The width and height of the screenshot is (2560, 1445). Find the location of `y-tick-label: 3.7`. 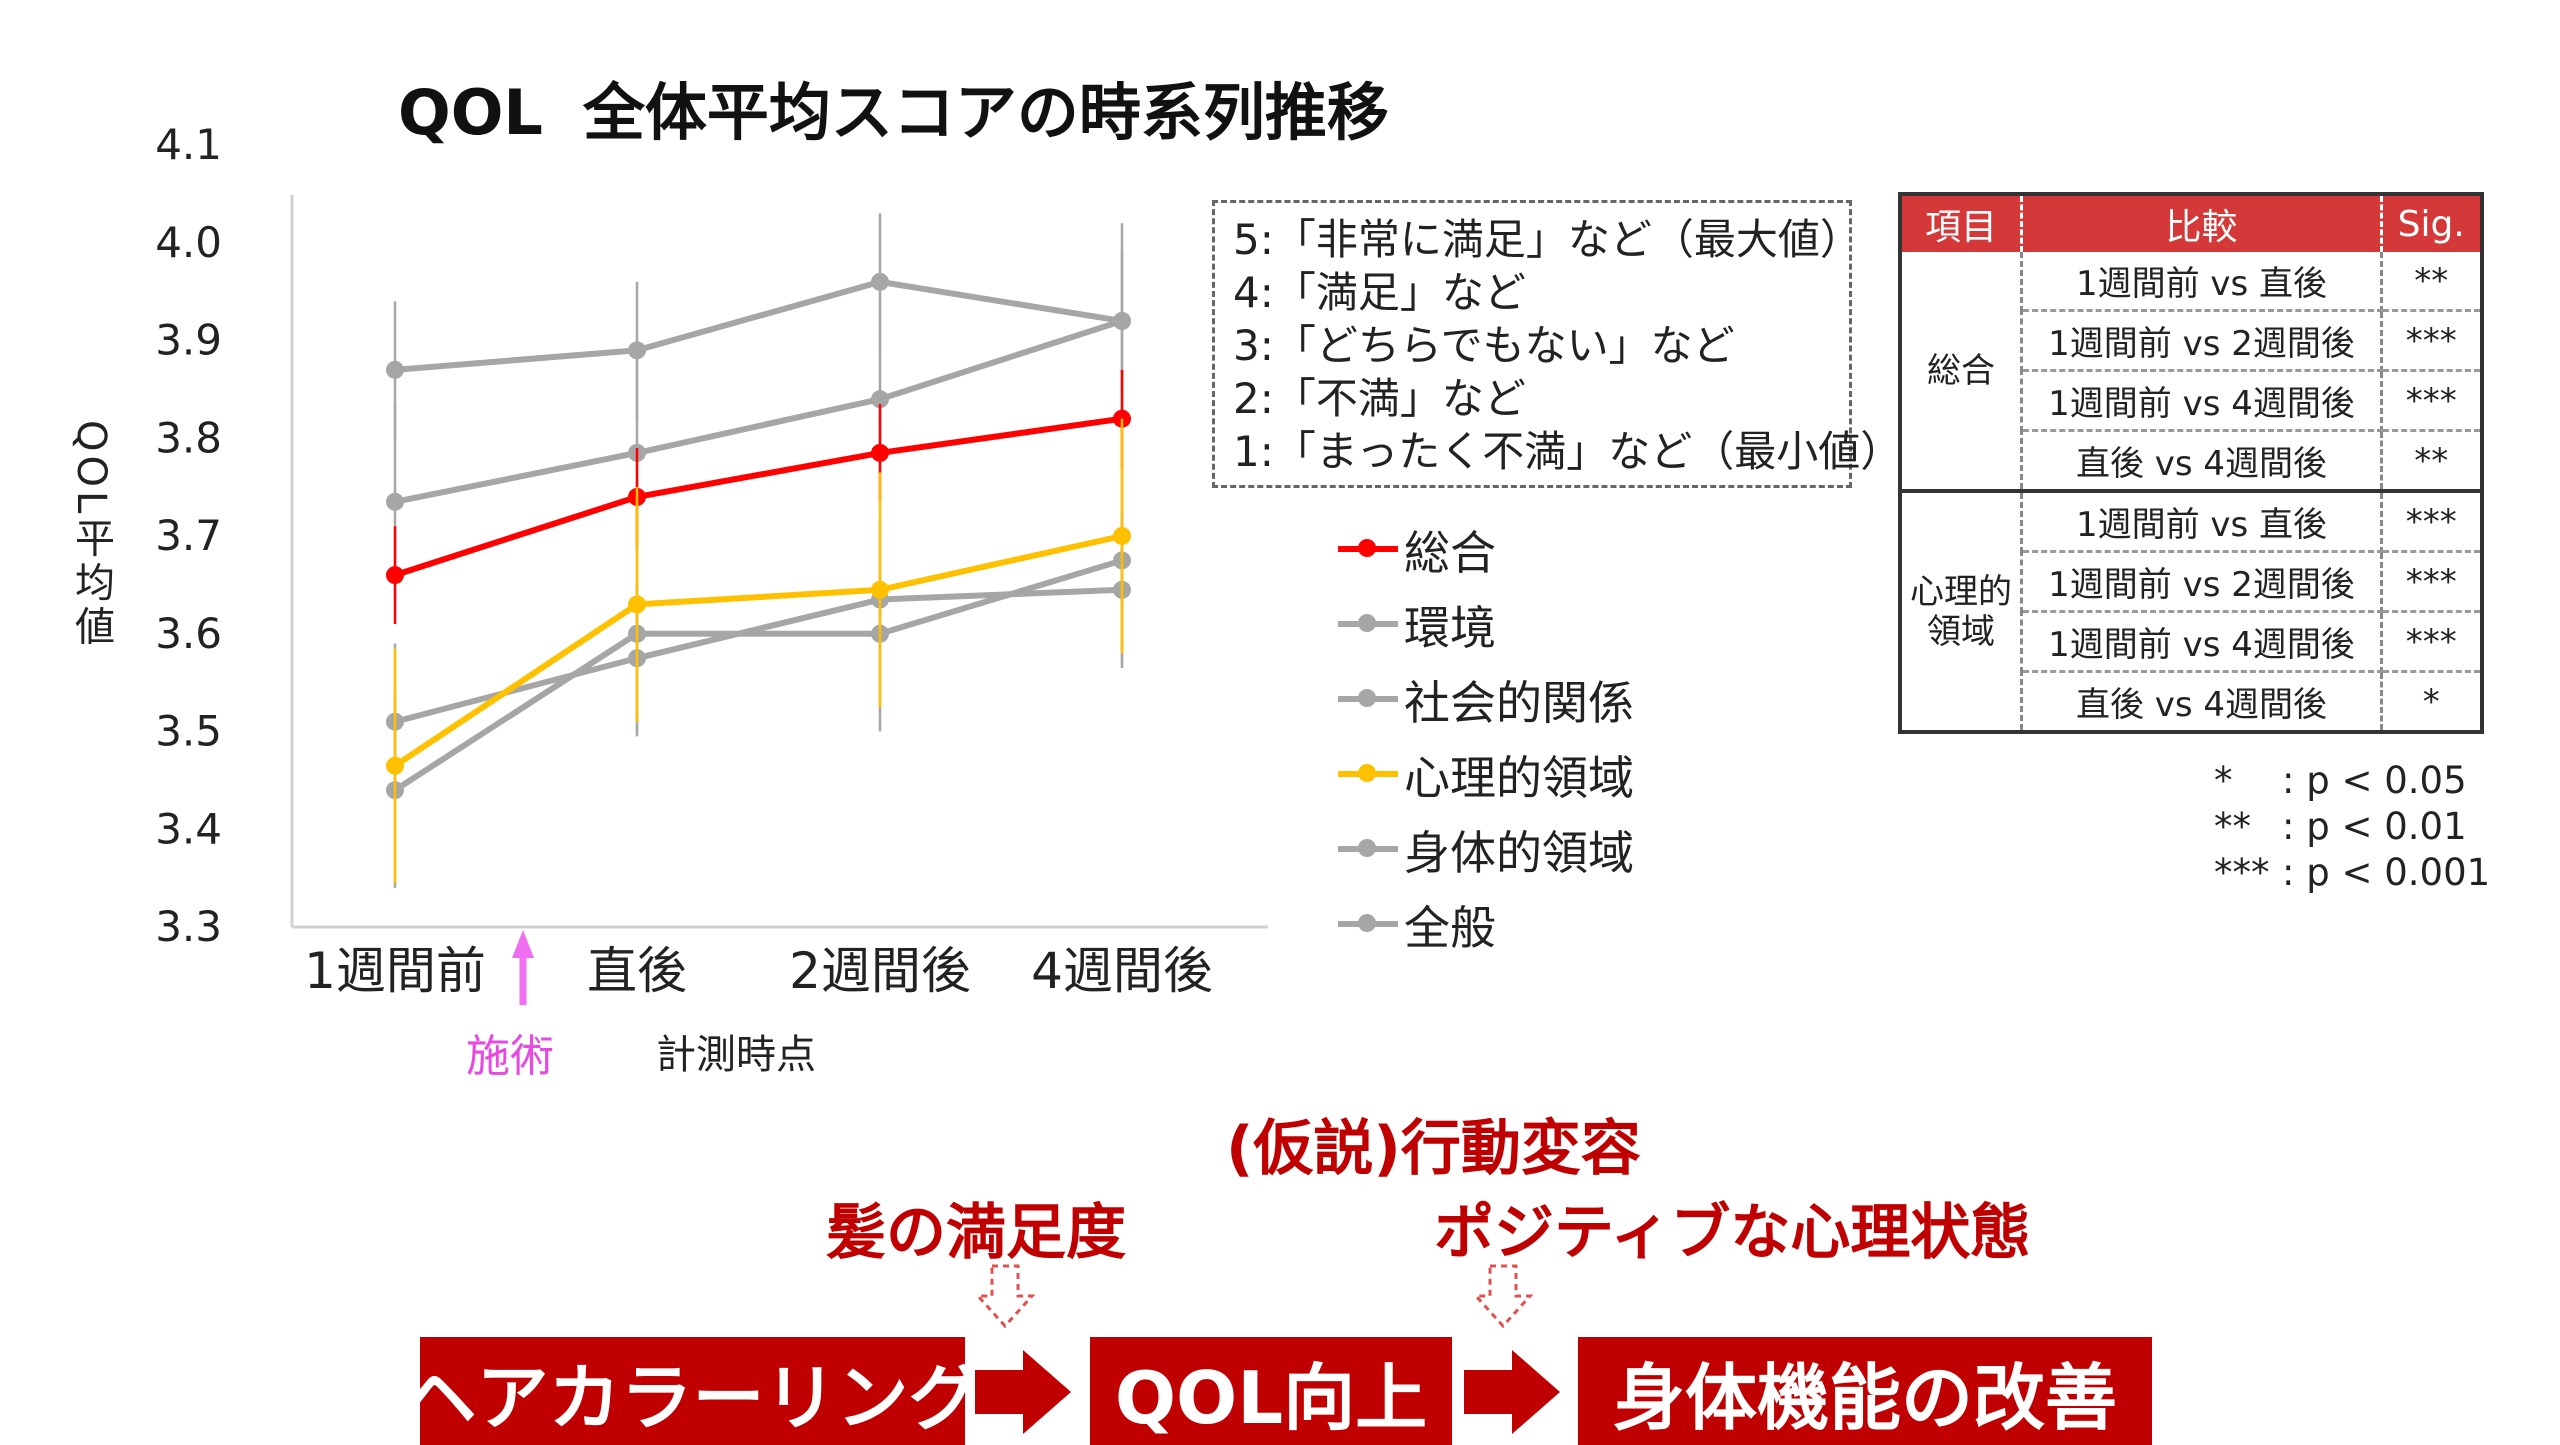

y-tick-label: 3.7 is located at coordinates (188, 535).